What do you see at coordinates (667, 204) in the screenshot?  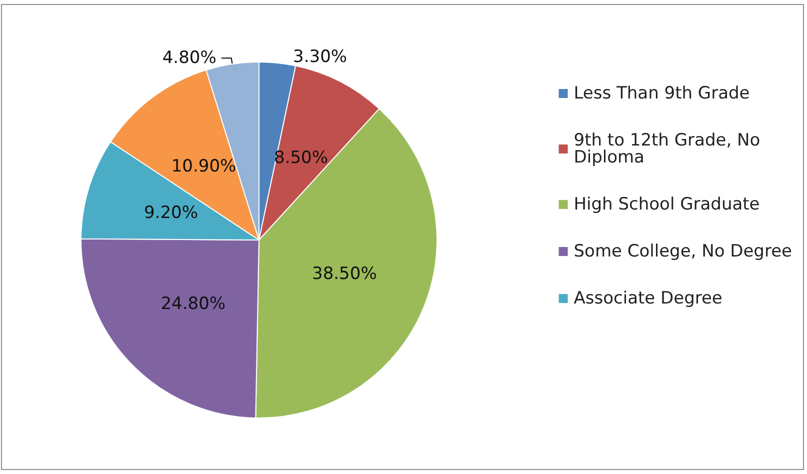 I see `legend-label: High School Graduate` at bounding box center [667, 204].